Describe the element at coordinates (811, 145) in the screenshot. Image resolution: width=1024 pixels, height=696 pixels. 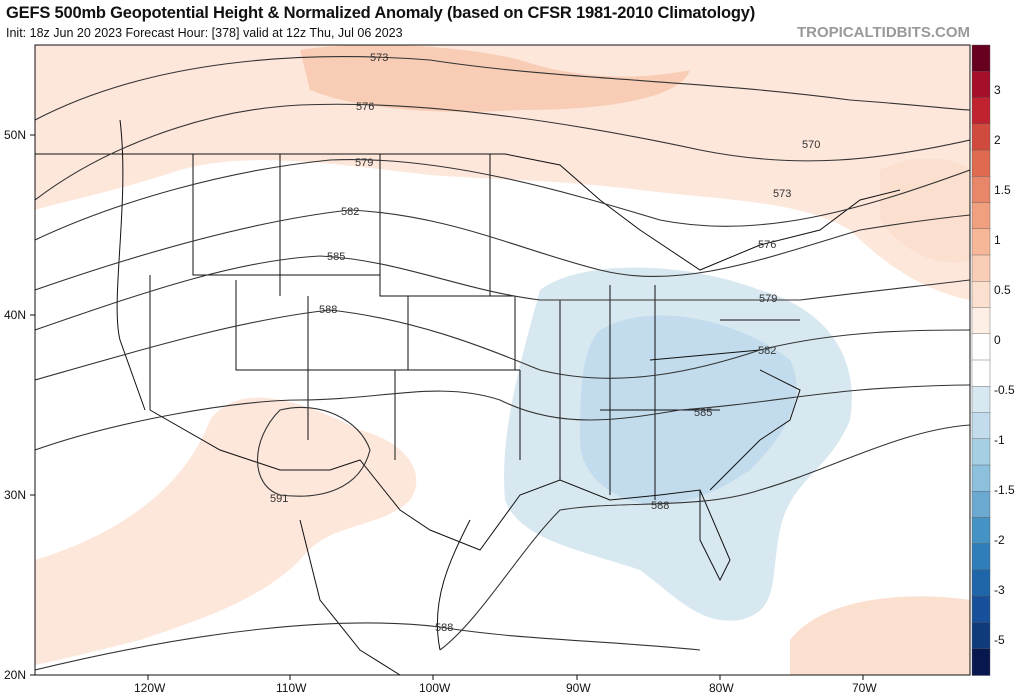
I see `contour-label: 570` at that location.